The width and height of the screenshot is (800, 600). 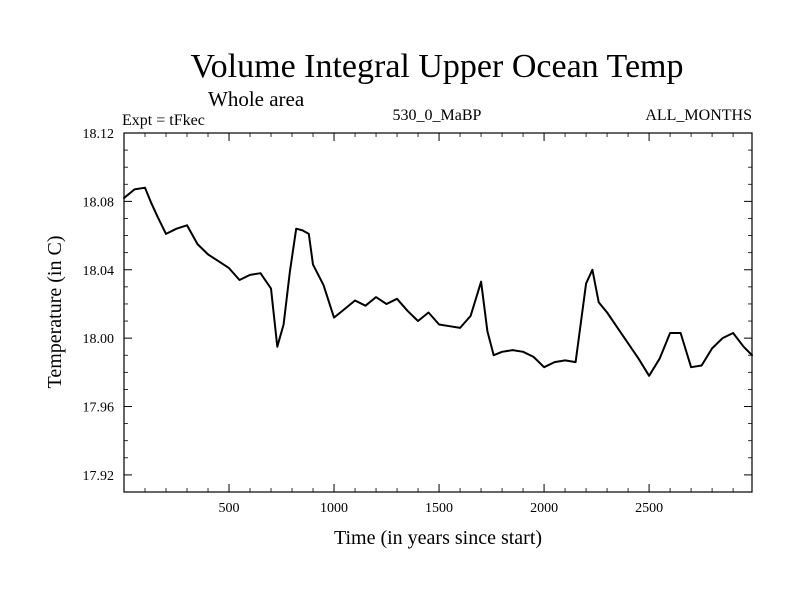 I want to click on x-axis-label: Time (in years since start), so click(x=438, y=538).